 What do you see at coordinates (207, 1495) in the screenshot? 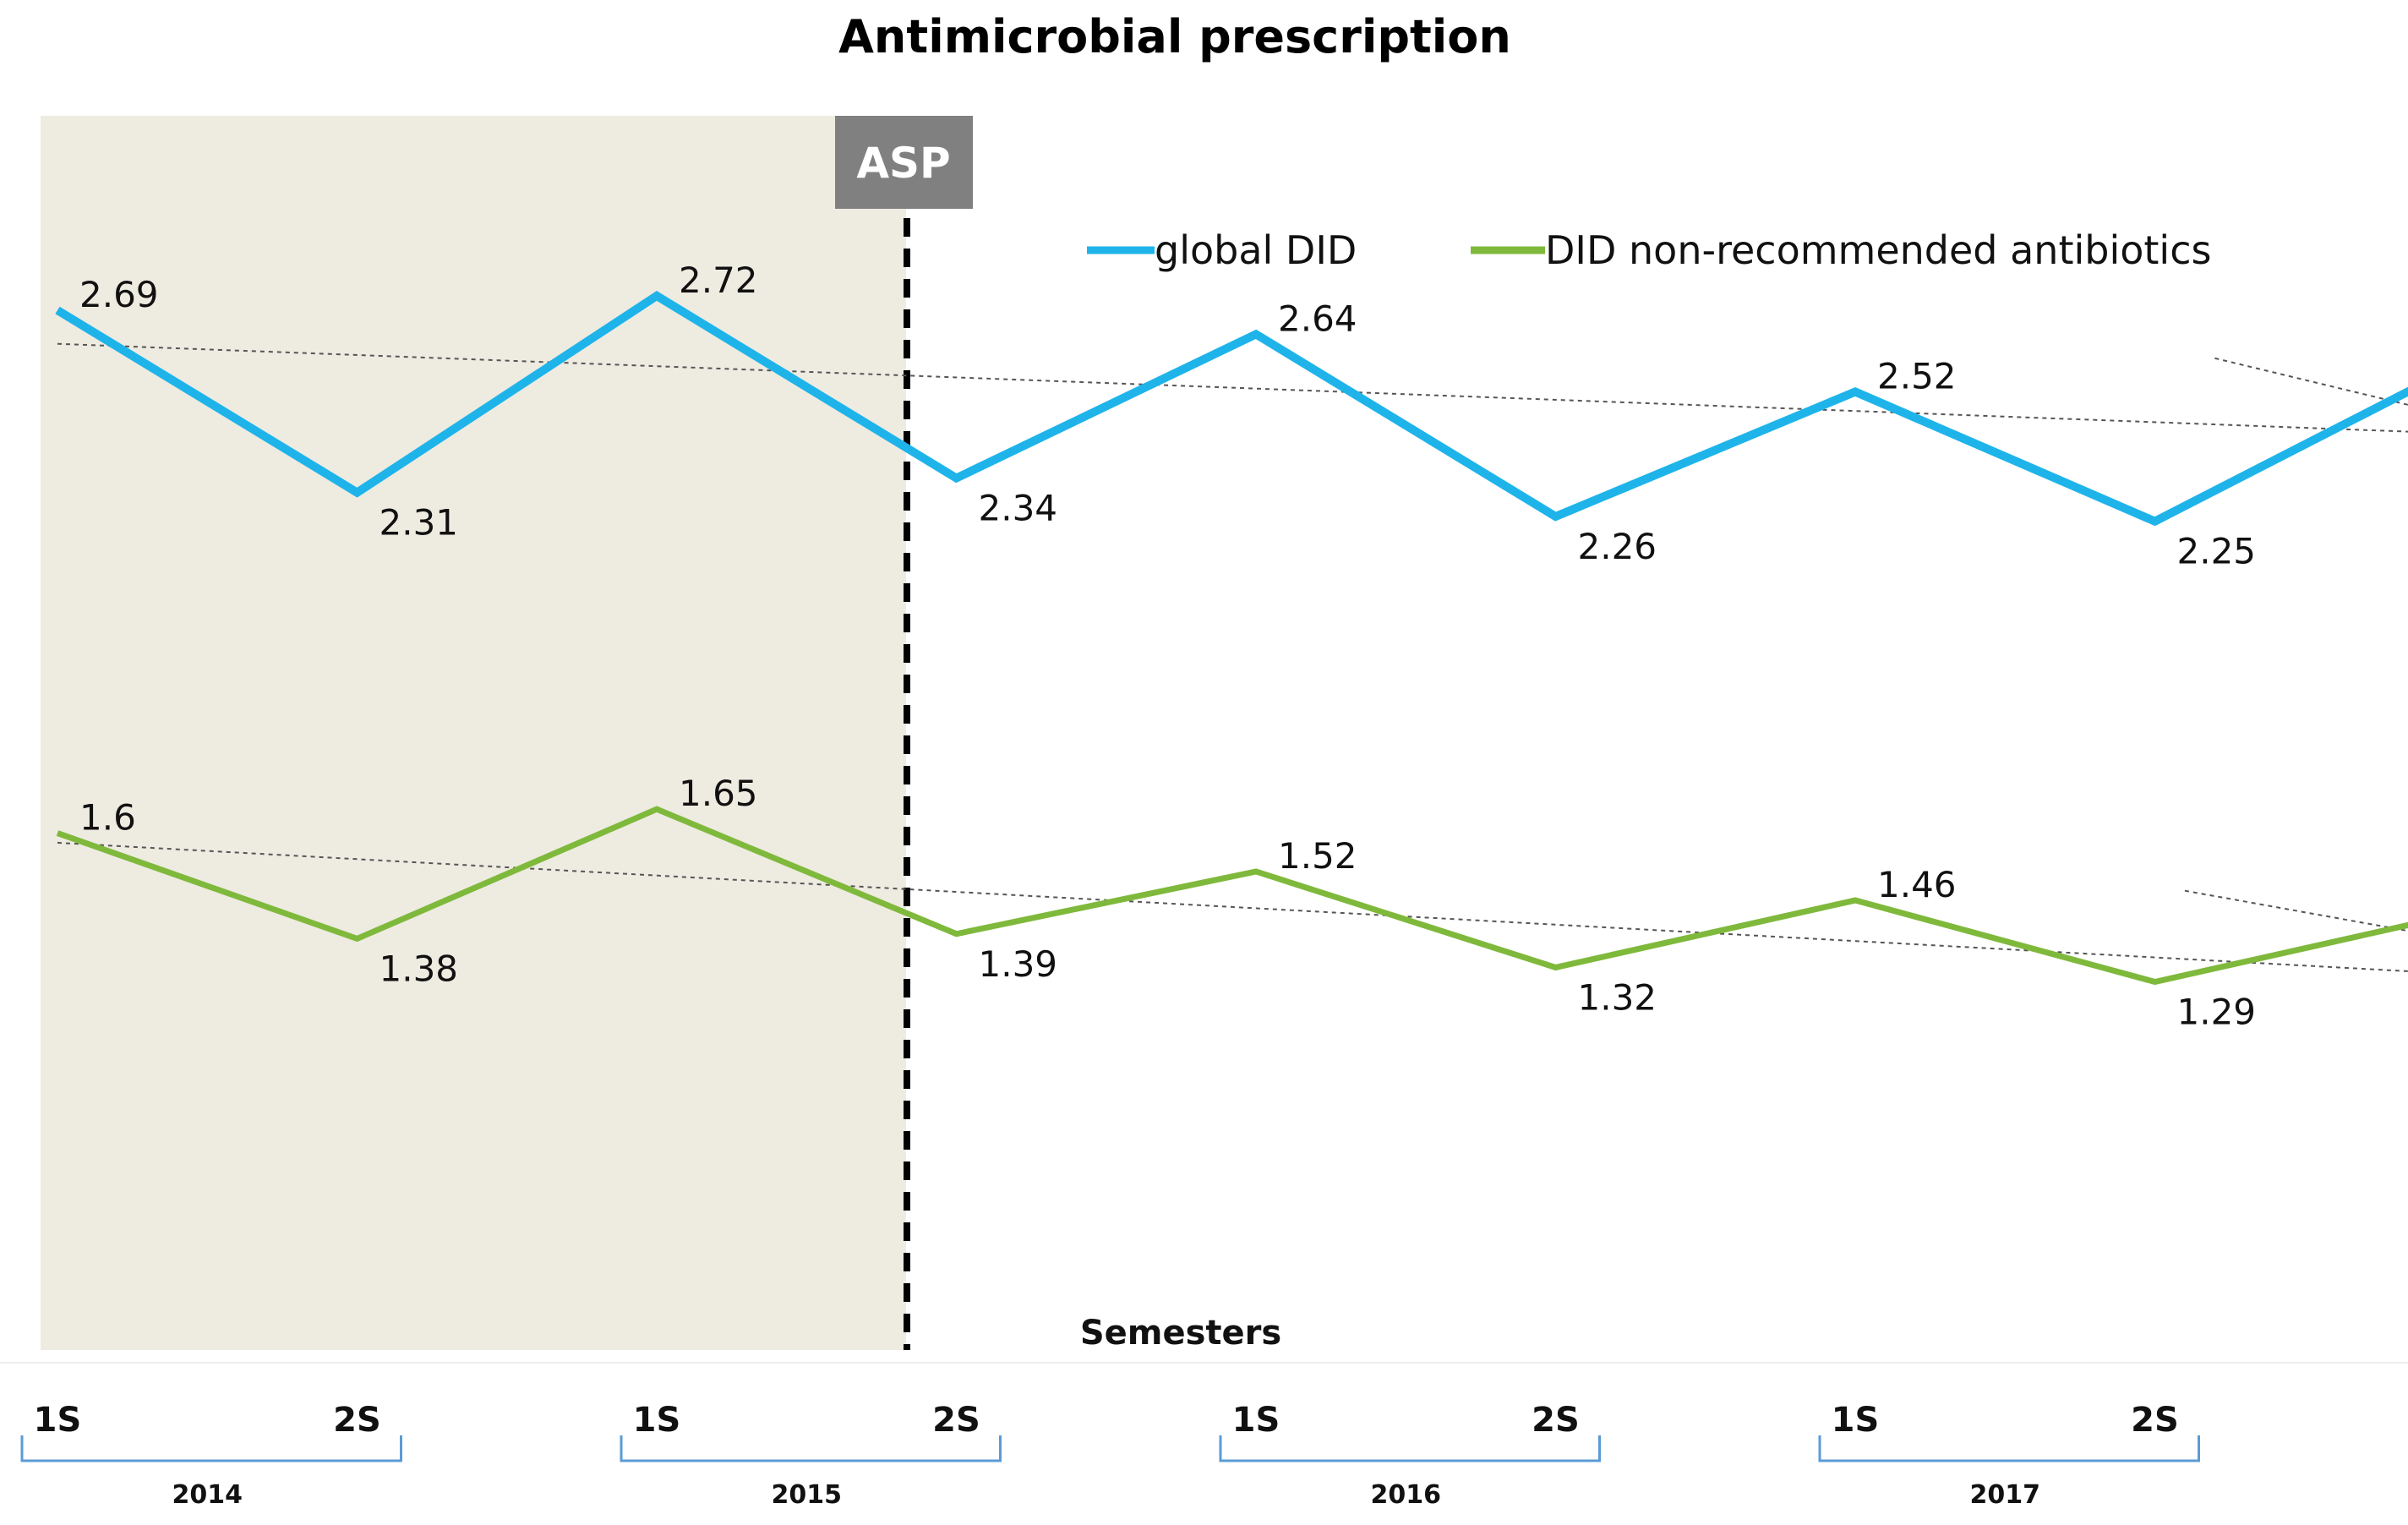
I see `year-label: 2014` at bounding box center [207, 1495].